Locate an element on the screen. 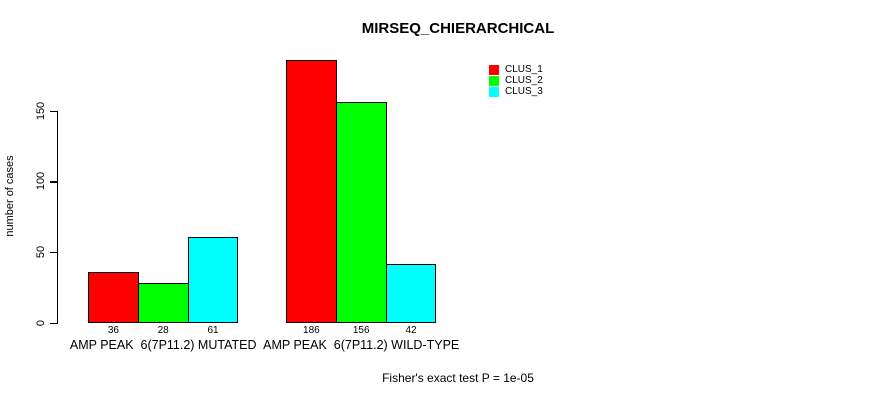 The width and height of the screenshot is (890, 400). legend-item: CLUS_3 is located at coordinates (516, 92).